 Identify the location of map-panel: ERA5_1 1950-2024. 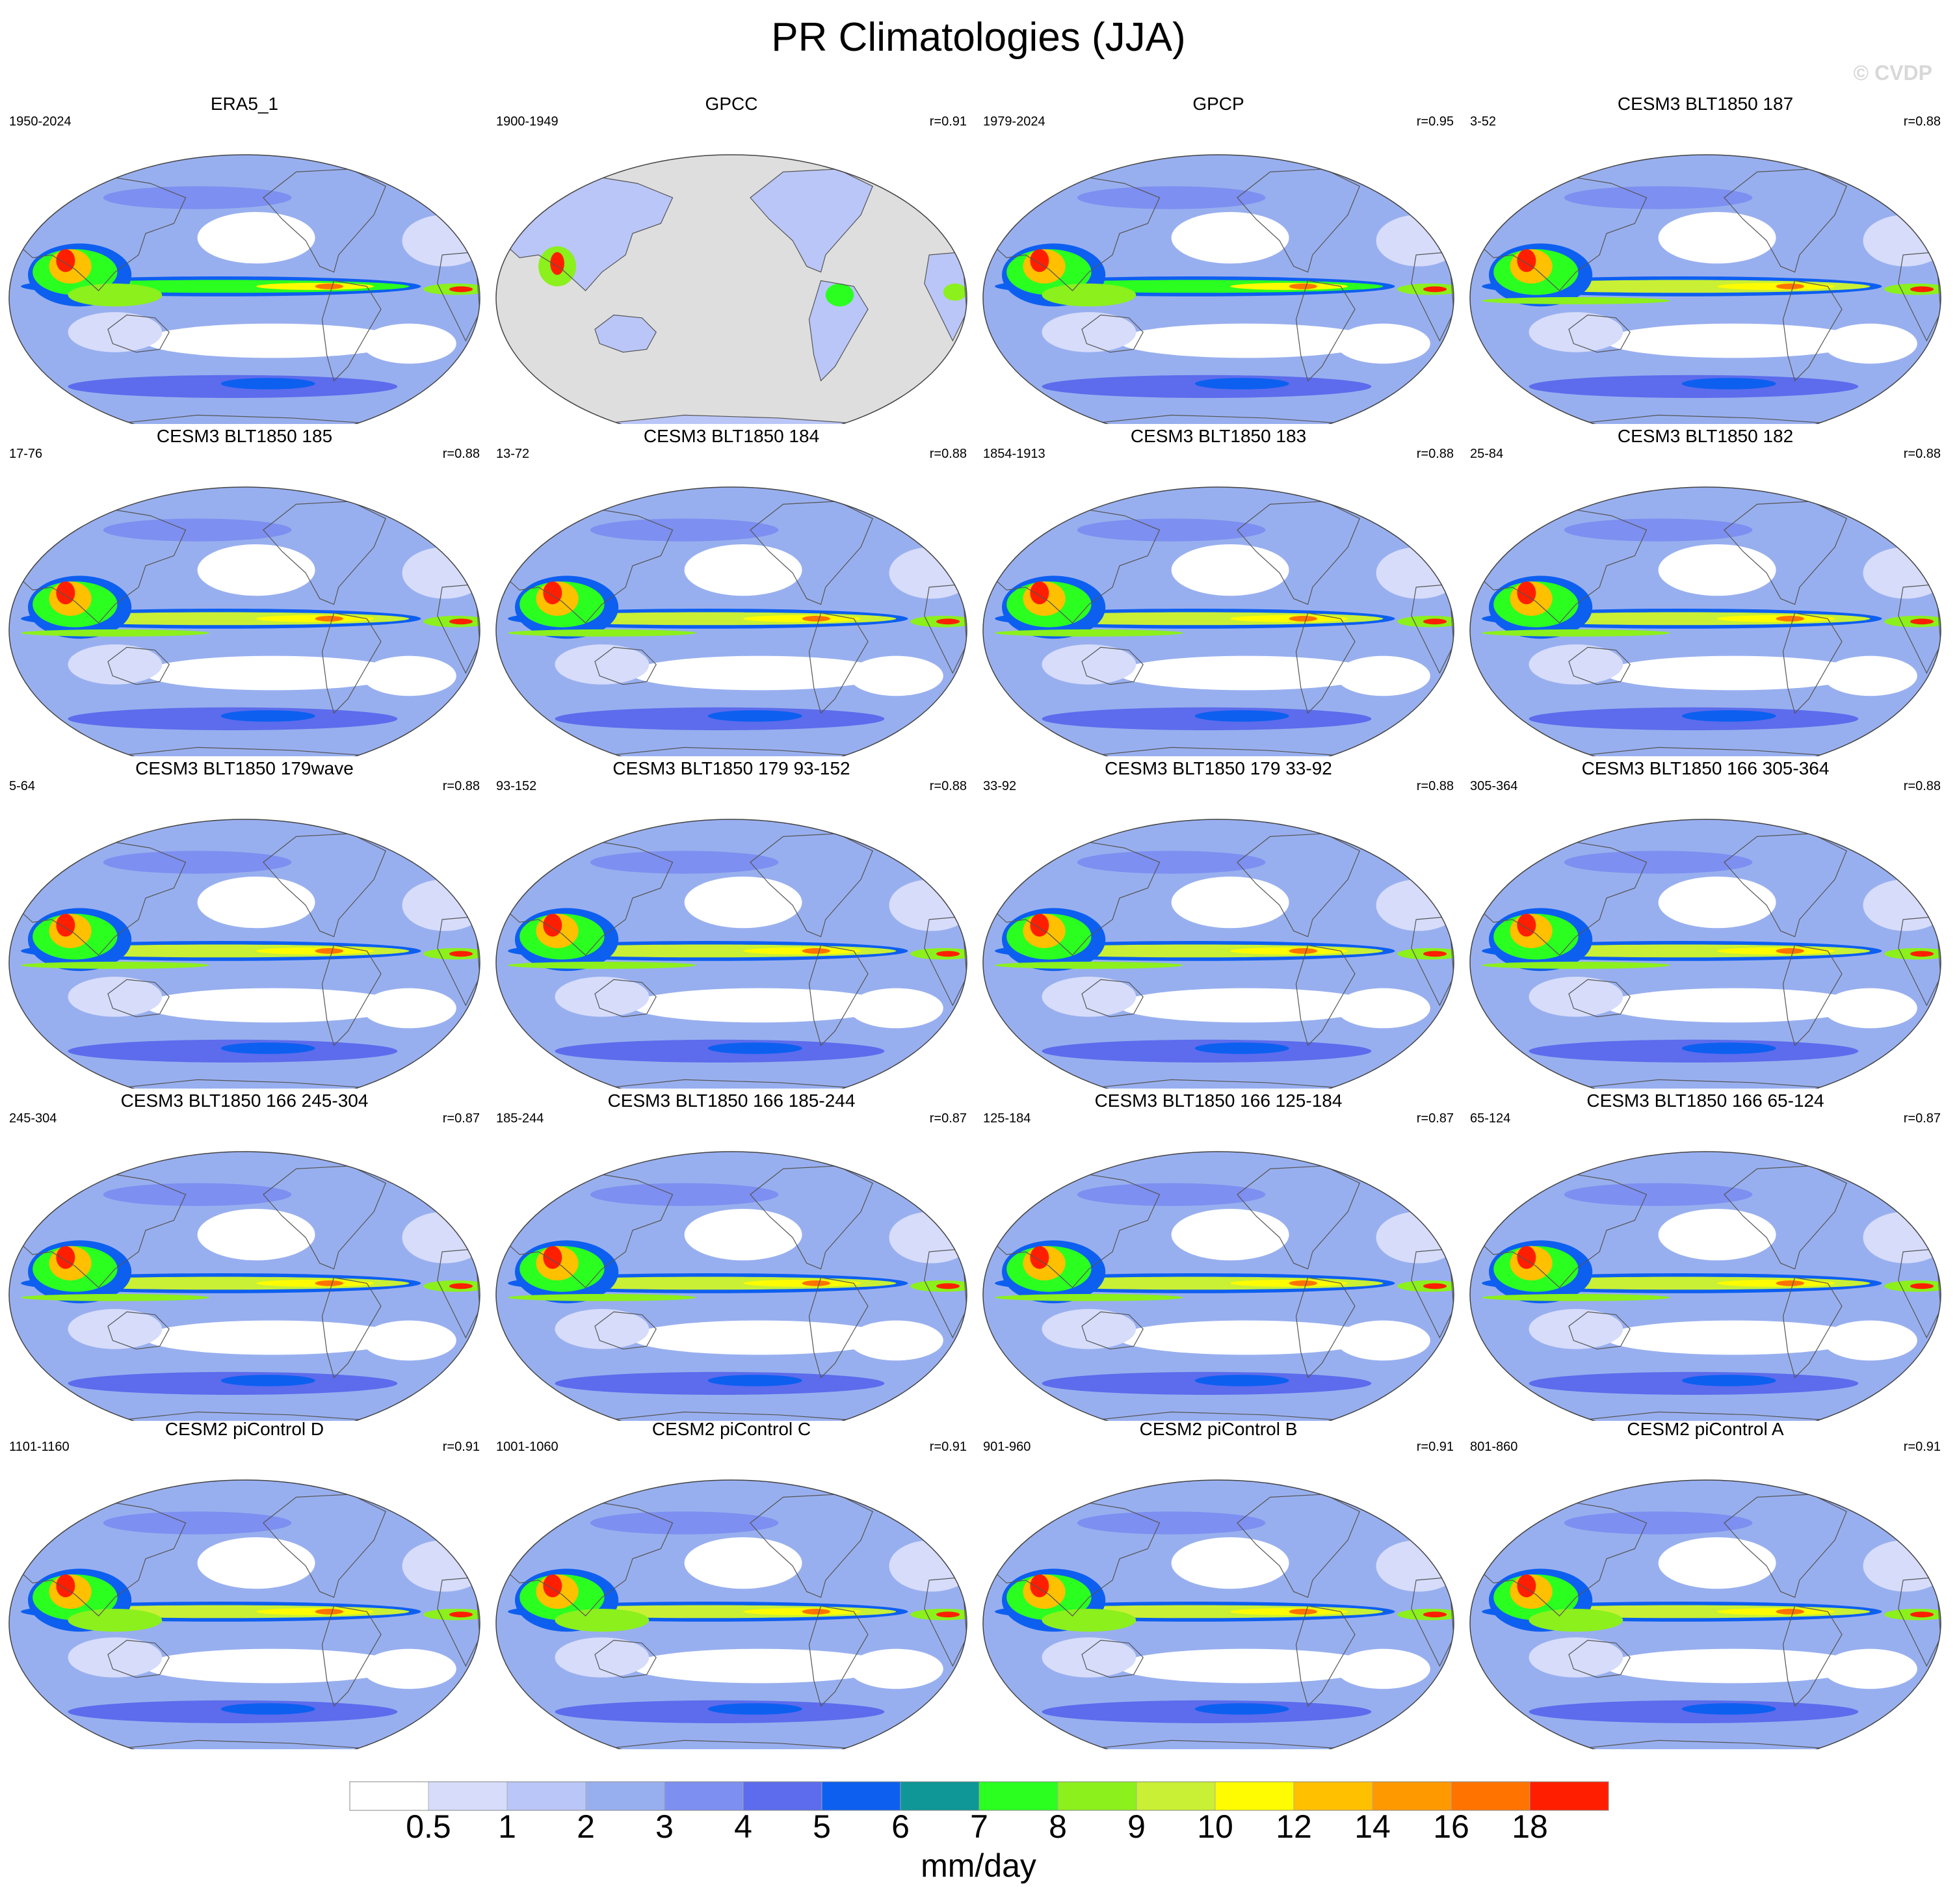
(244, 257).